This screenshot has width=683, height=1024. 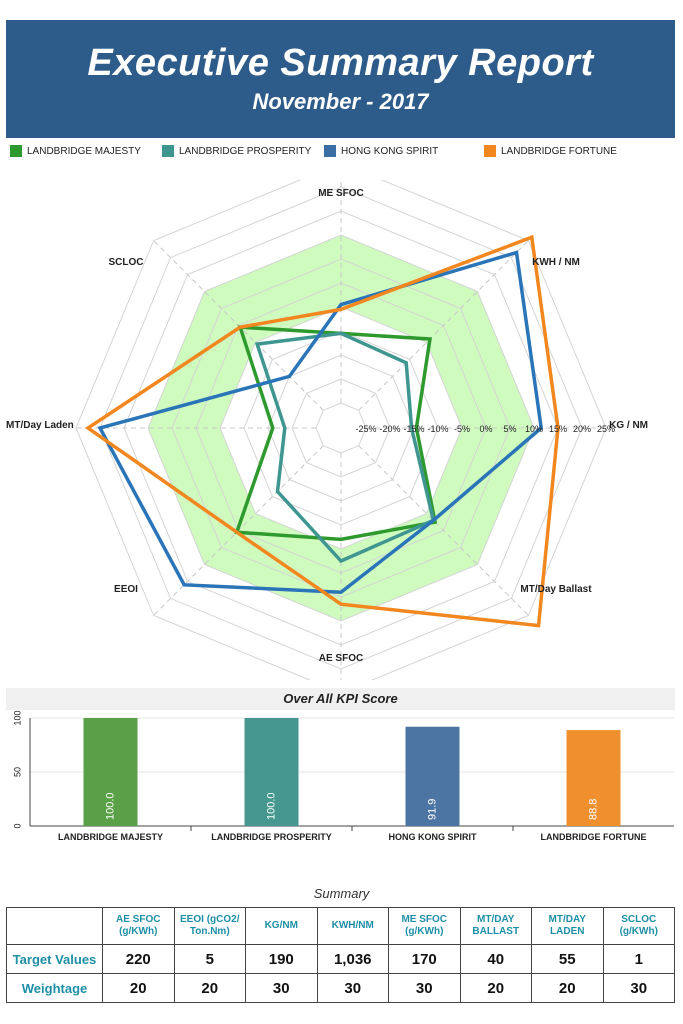 What do you see at coordinates (138, 926) in the screenshot?
I see `summary-header-cell: AE SFOC (g/KWh)` at bounding box center [138, 926].